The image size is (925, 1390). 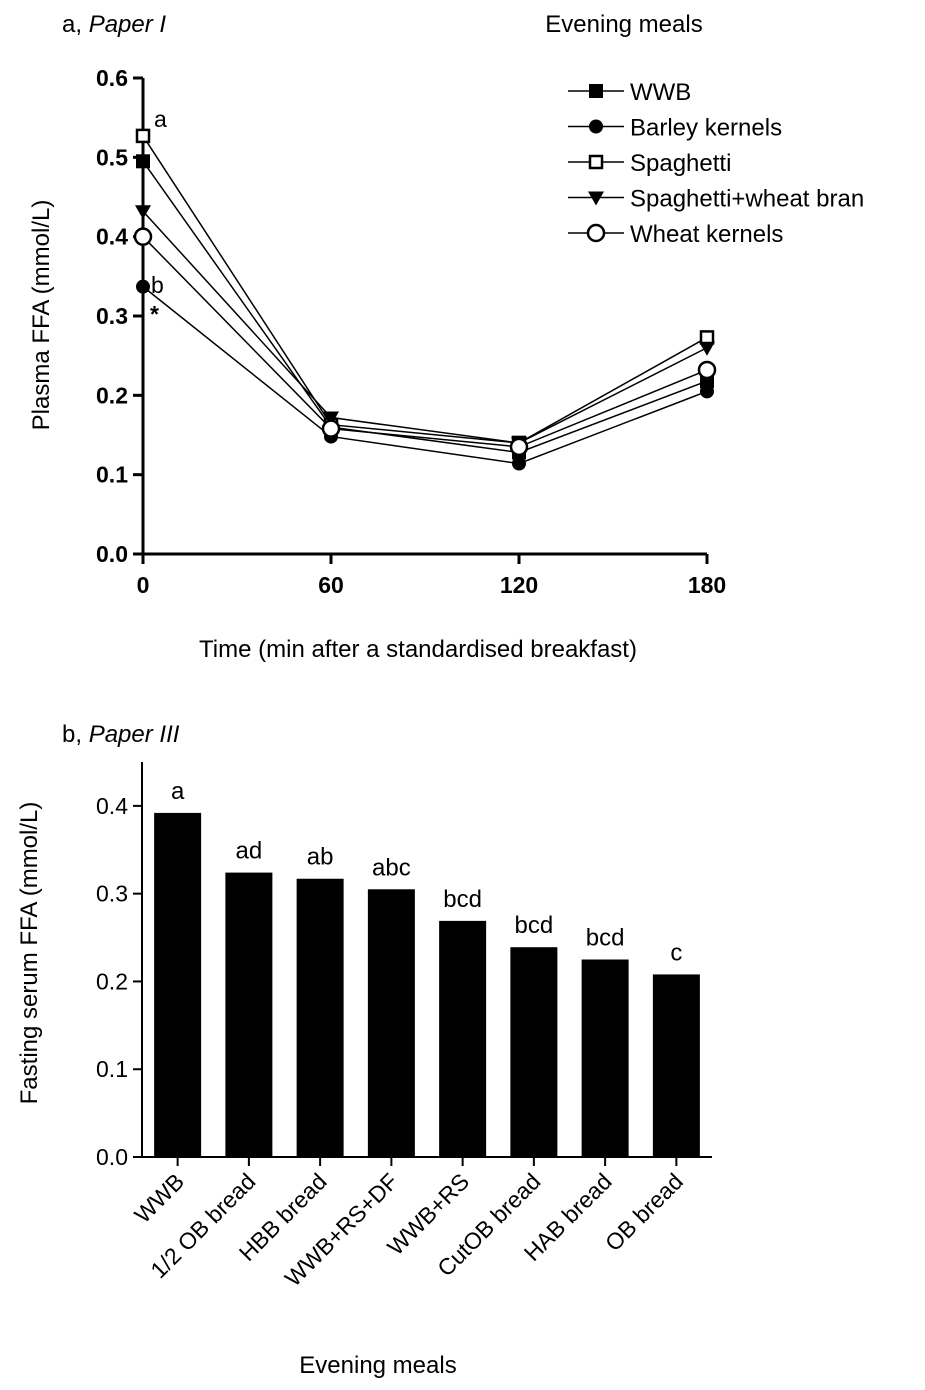 I want to click on panel-a-legend-label: Barley kernels, so click(x=706, y=128).